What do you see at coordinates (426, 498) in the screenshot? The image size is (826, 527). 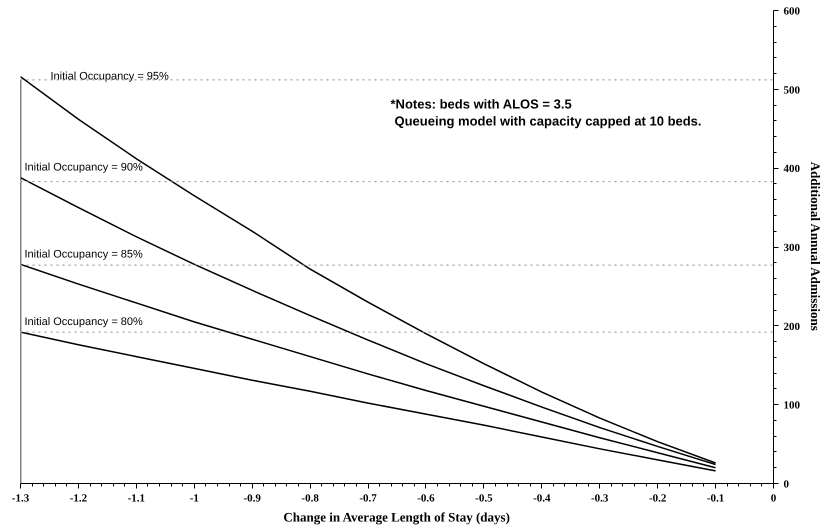 I see `x-tick-label: -0.6` at bounding box center [426, 498].